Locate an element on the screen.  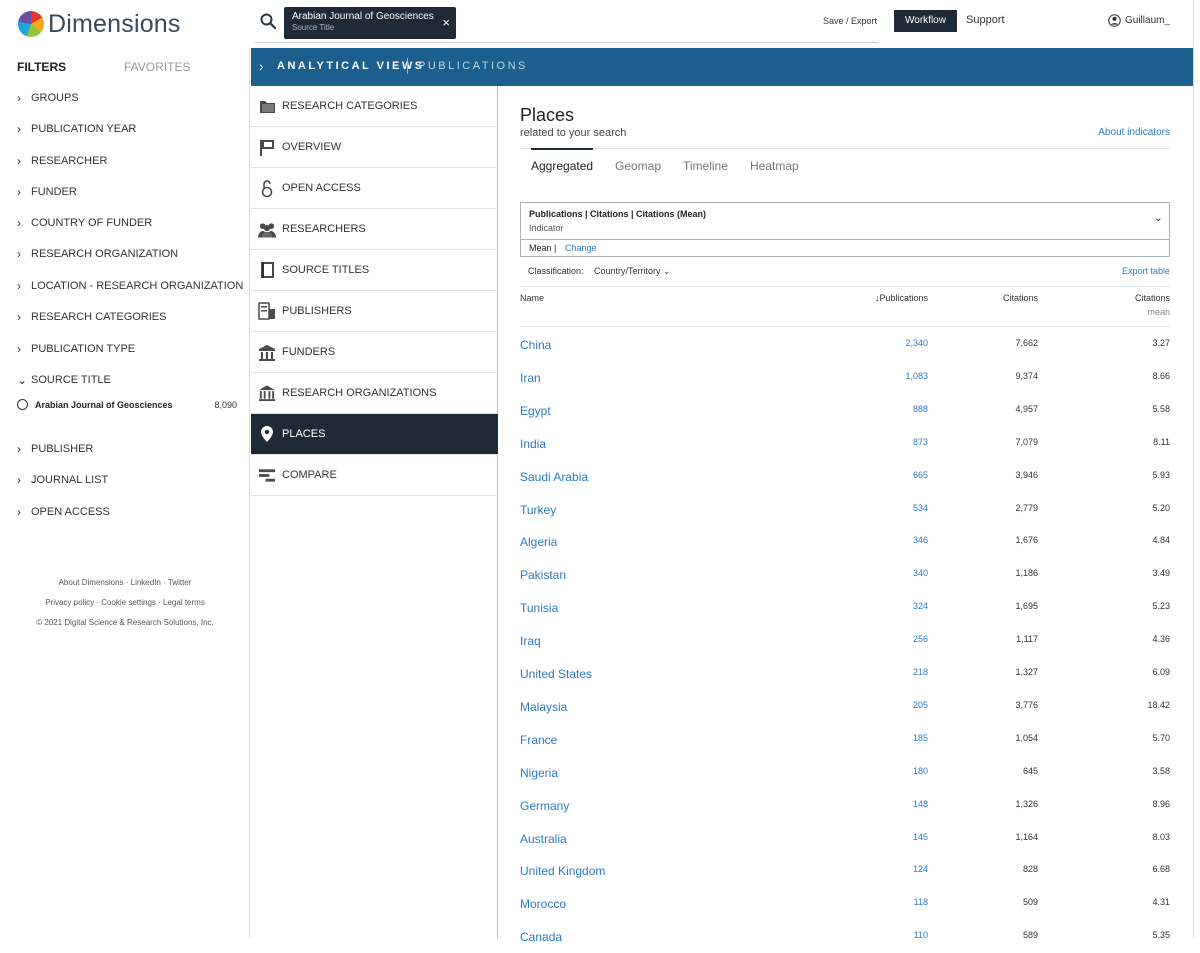
publications-count-link: 346 is located at coordinates (920, 540).